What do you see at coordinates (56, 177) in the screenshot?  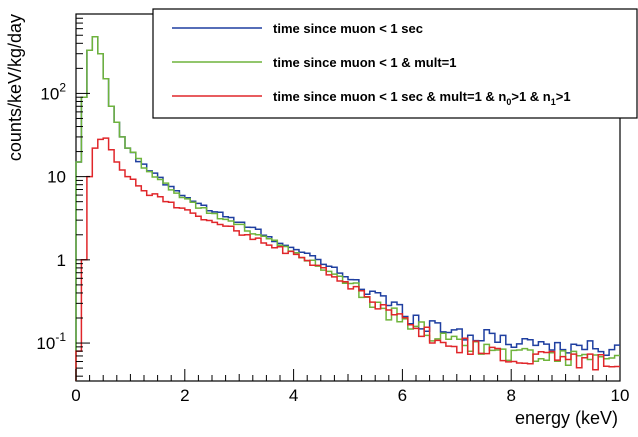 I see `y-tick-label: 10` at bounding box center [56, 177].